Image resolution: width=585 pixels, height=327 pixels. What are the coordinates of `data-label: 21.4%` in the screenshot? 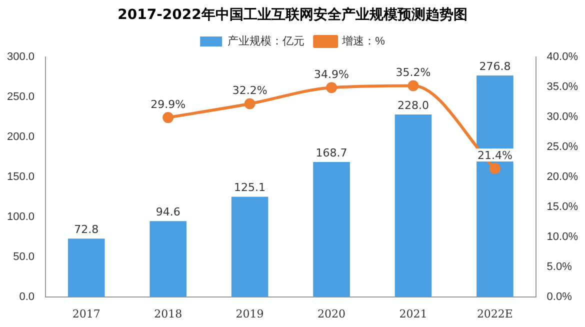 It's located at (494, 155).